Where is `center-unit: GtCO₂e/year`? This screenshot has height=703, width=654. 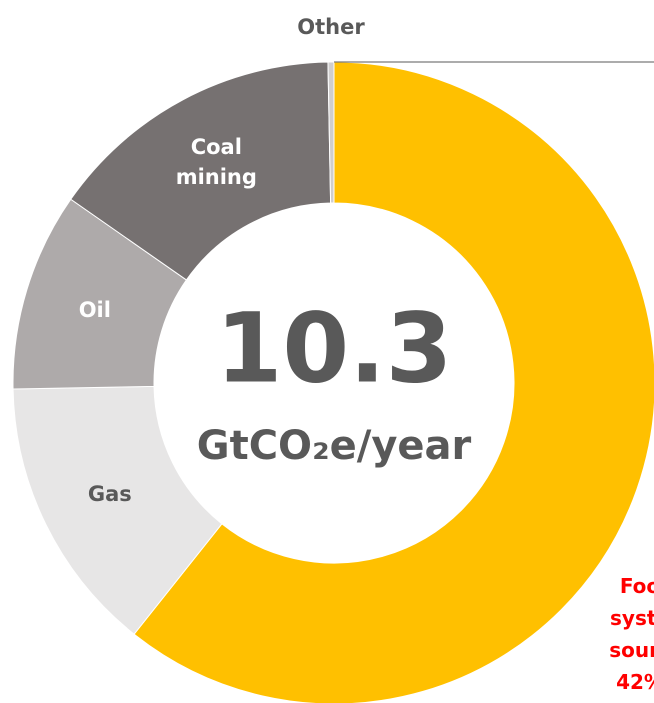
center-unit: GtCO₂e/year is located at coordinates (334, 446).